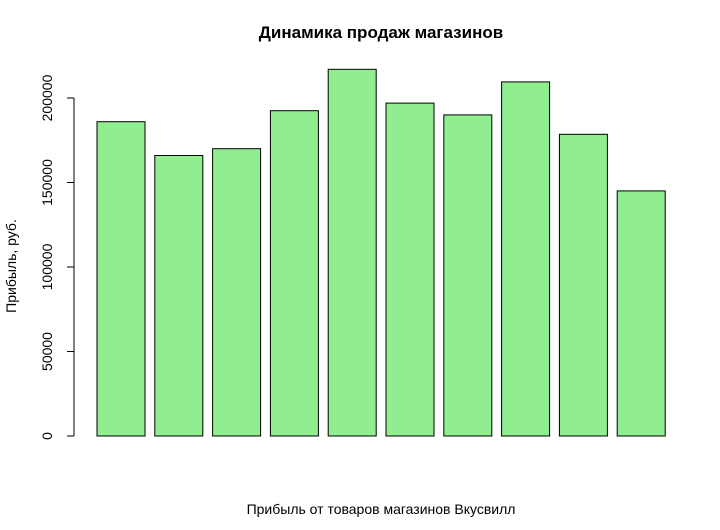 This screenshot has height=530, width=720. Describe the element at coordinates (47, 351) in the screenshot. I see `y-tick-label-1: 50000` at that location.